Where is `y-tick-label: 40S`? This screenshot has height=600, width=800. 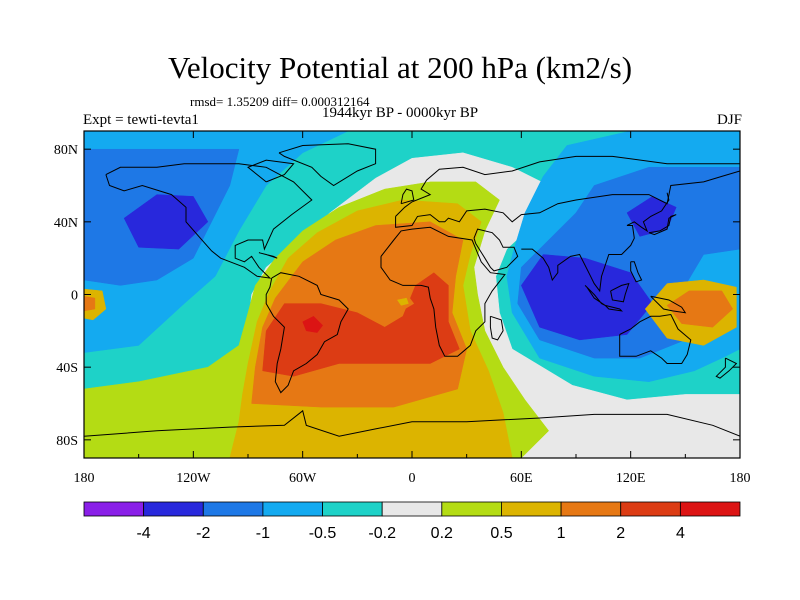 y-tick-label: 40S is located at coordinates (67, 368).